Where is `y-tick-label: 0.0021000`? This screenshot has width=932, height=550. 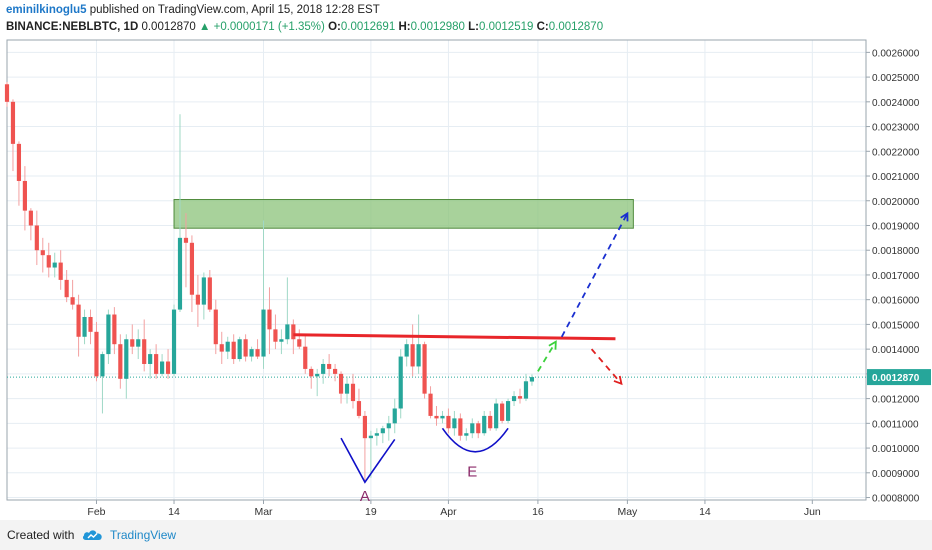
y-tick-label: 0.0021000 is located at coordinates (896, 177).